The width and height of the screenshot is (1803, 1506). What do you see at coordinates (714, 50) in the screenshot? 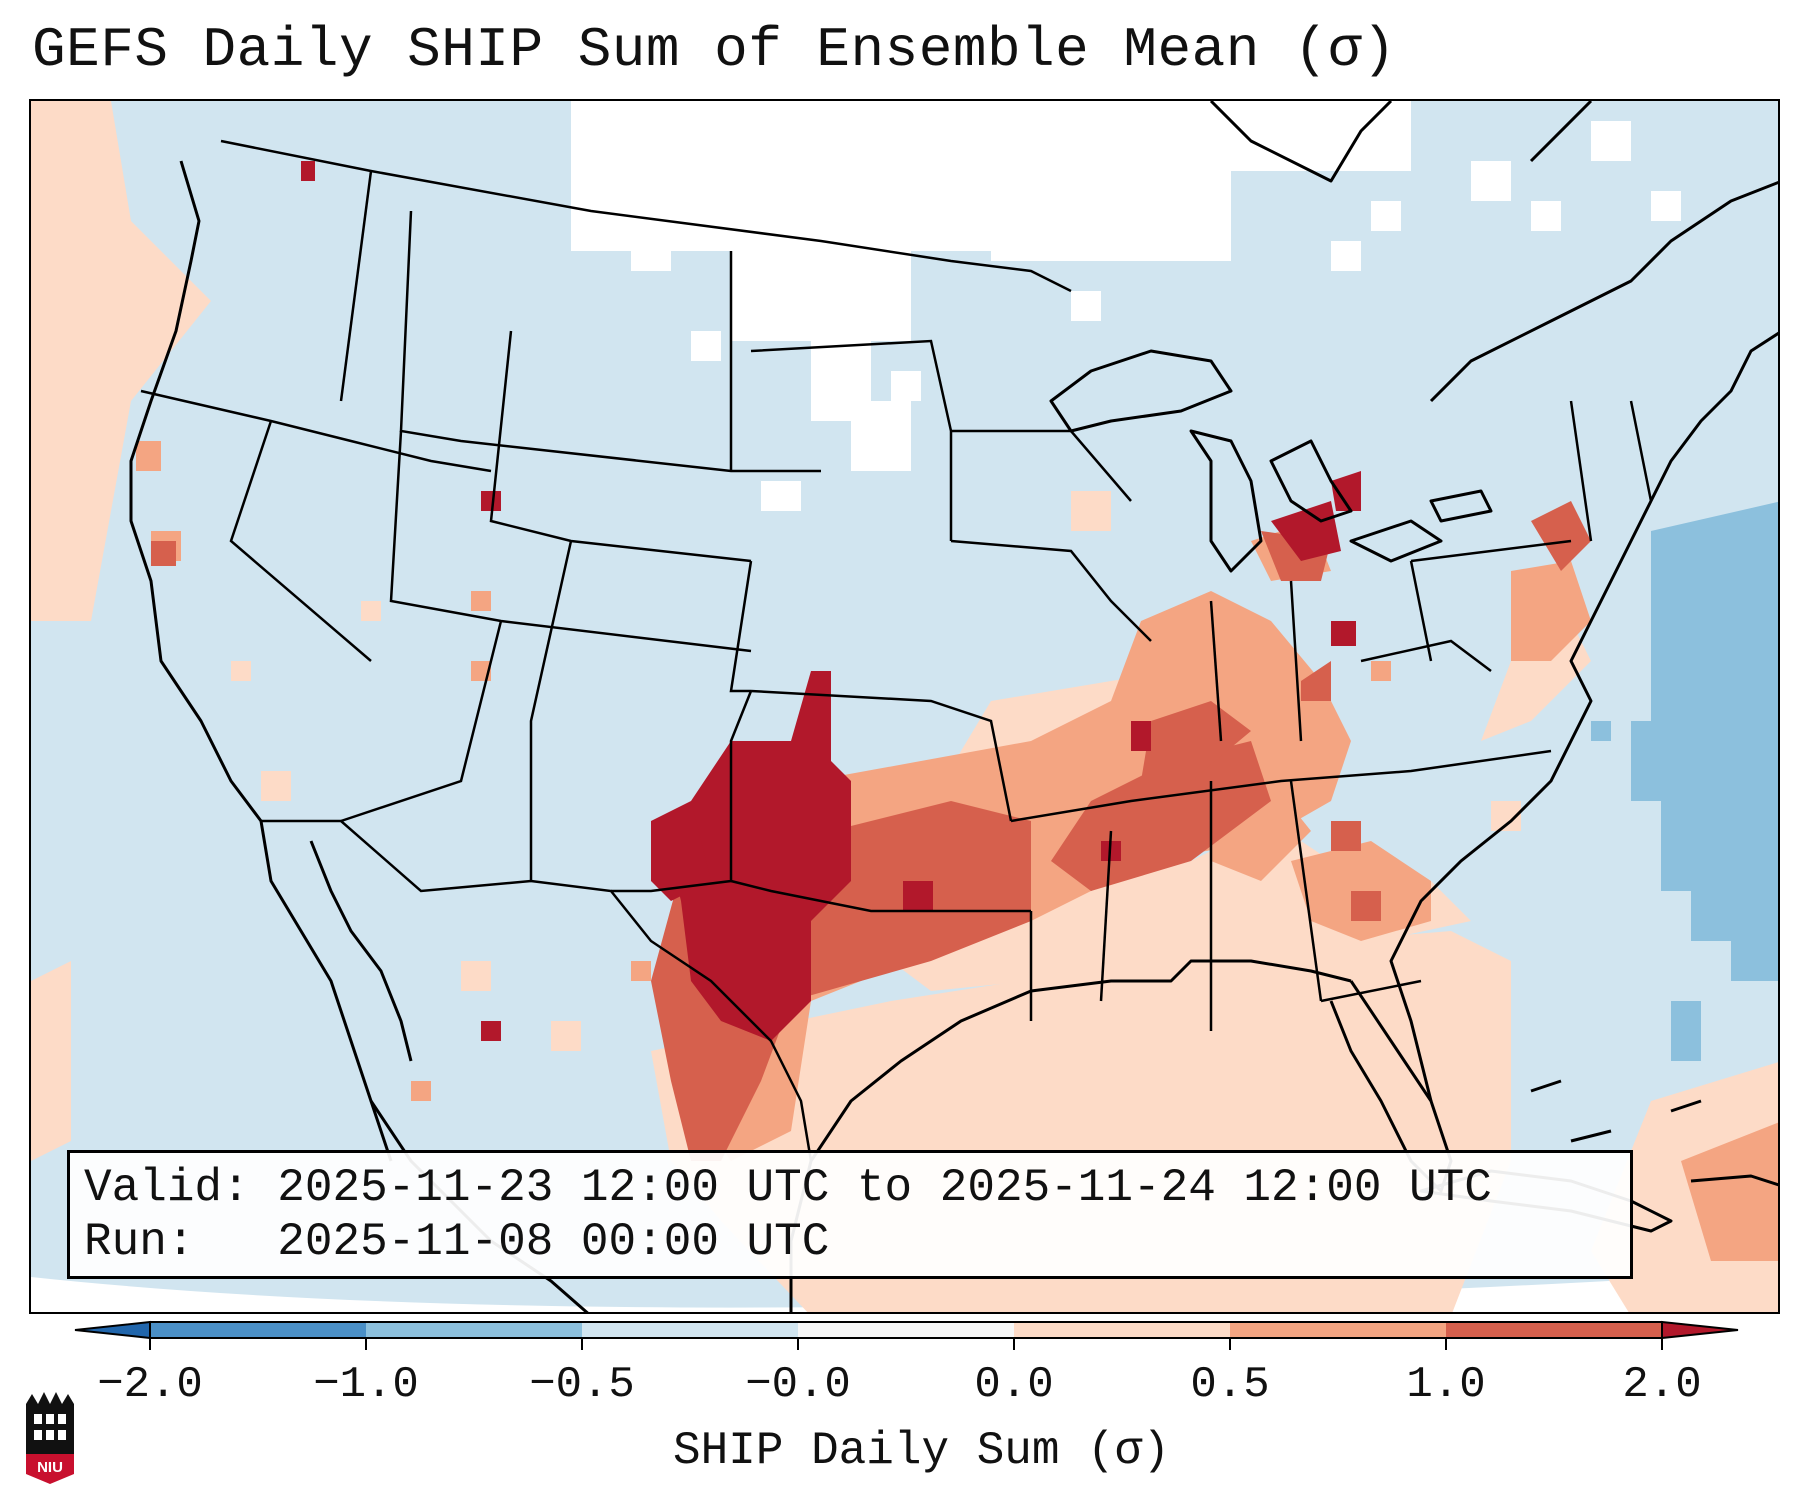
I see `map-title: GEFS Daily SHIP Sum of Ensemble Mean (σ)` at bounding box center [714, 50].